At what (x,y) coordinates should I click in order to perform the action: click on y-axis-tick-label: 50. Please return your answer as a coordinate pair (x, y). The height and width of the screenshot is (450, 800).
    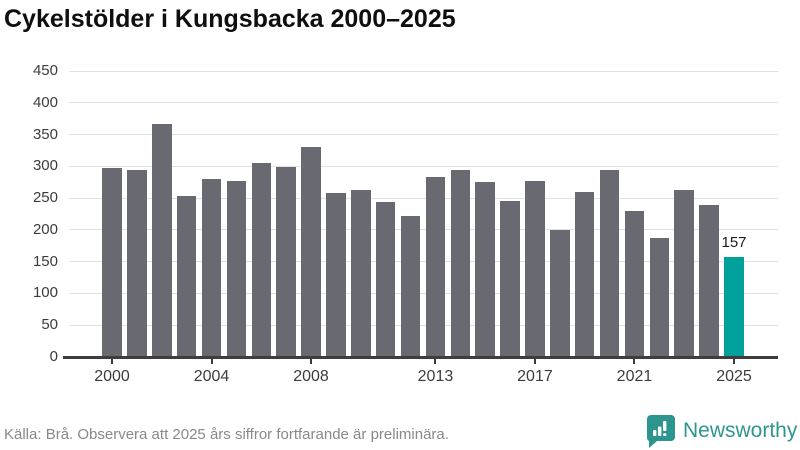
    Looking at the image, I should click on (49, 325).